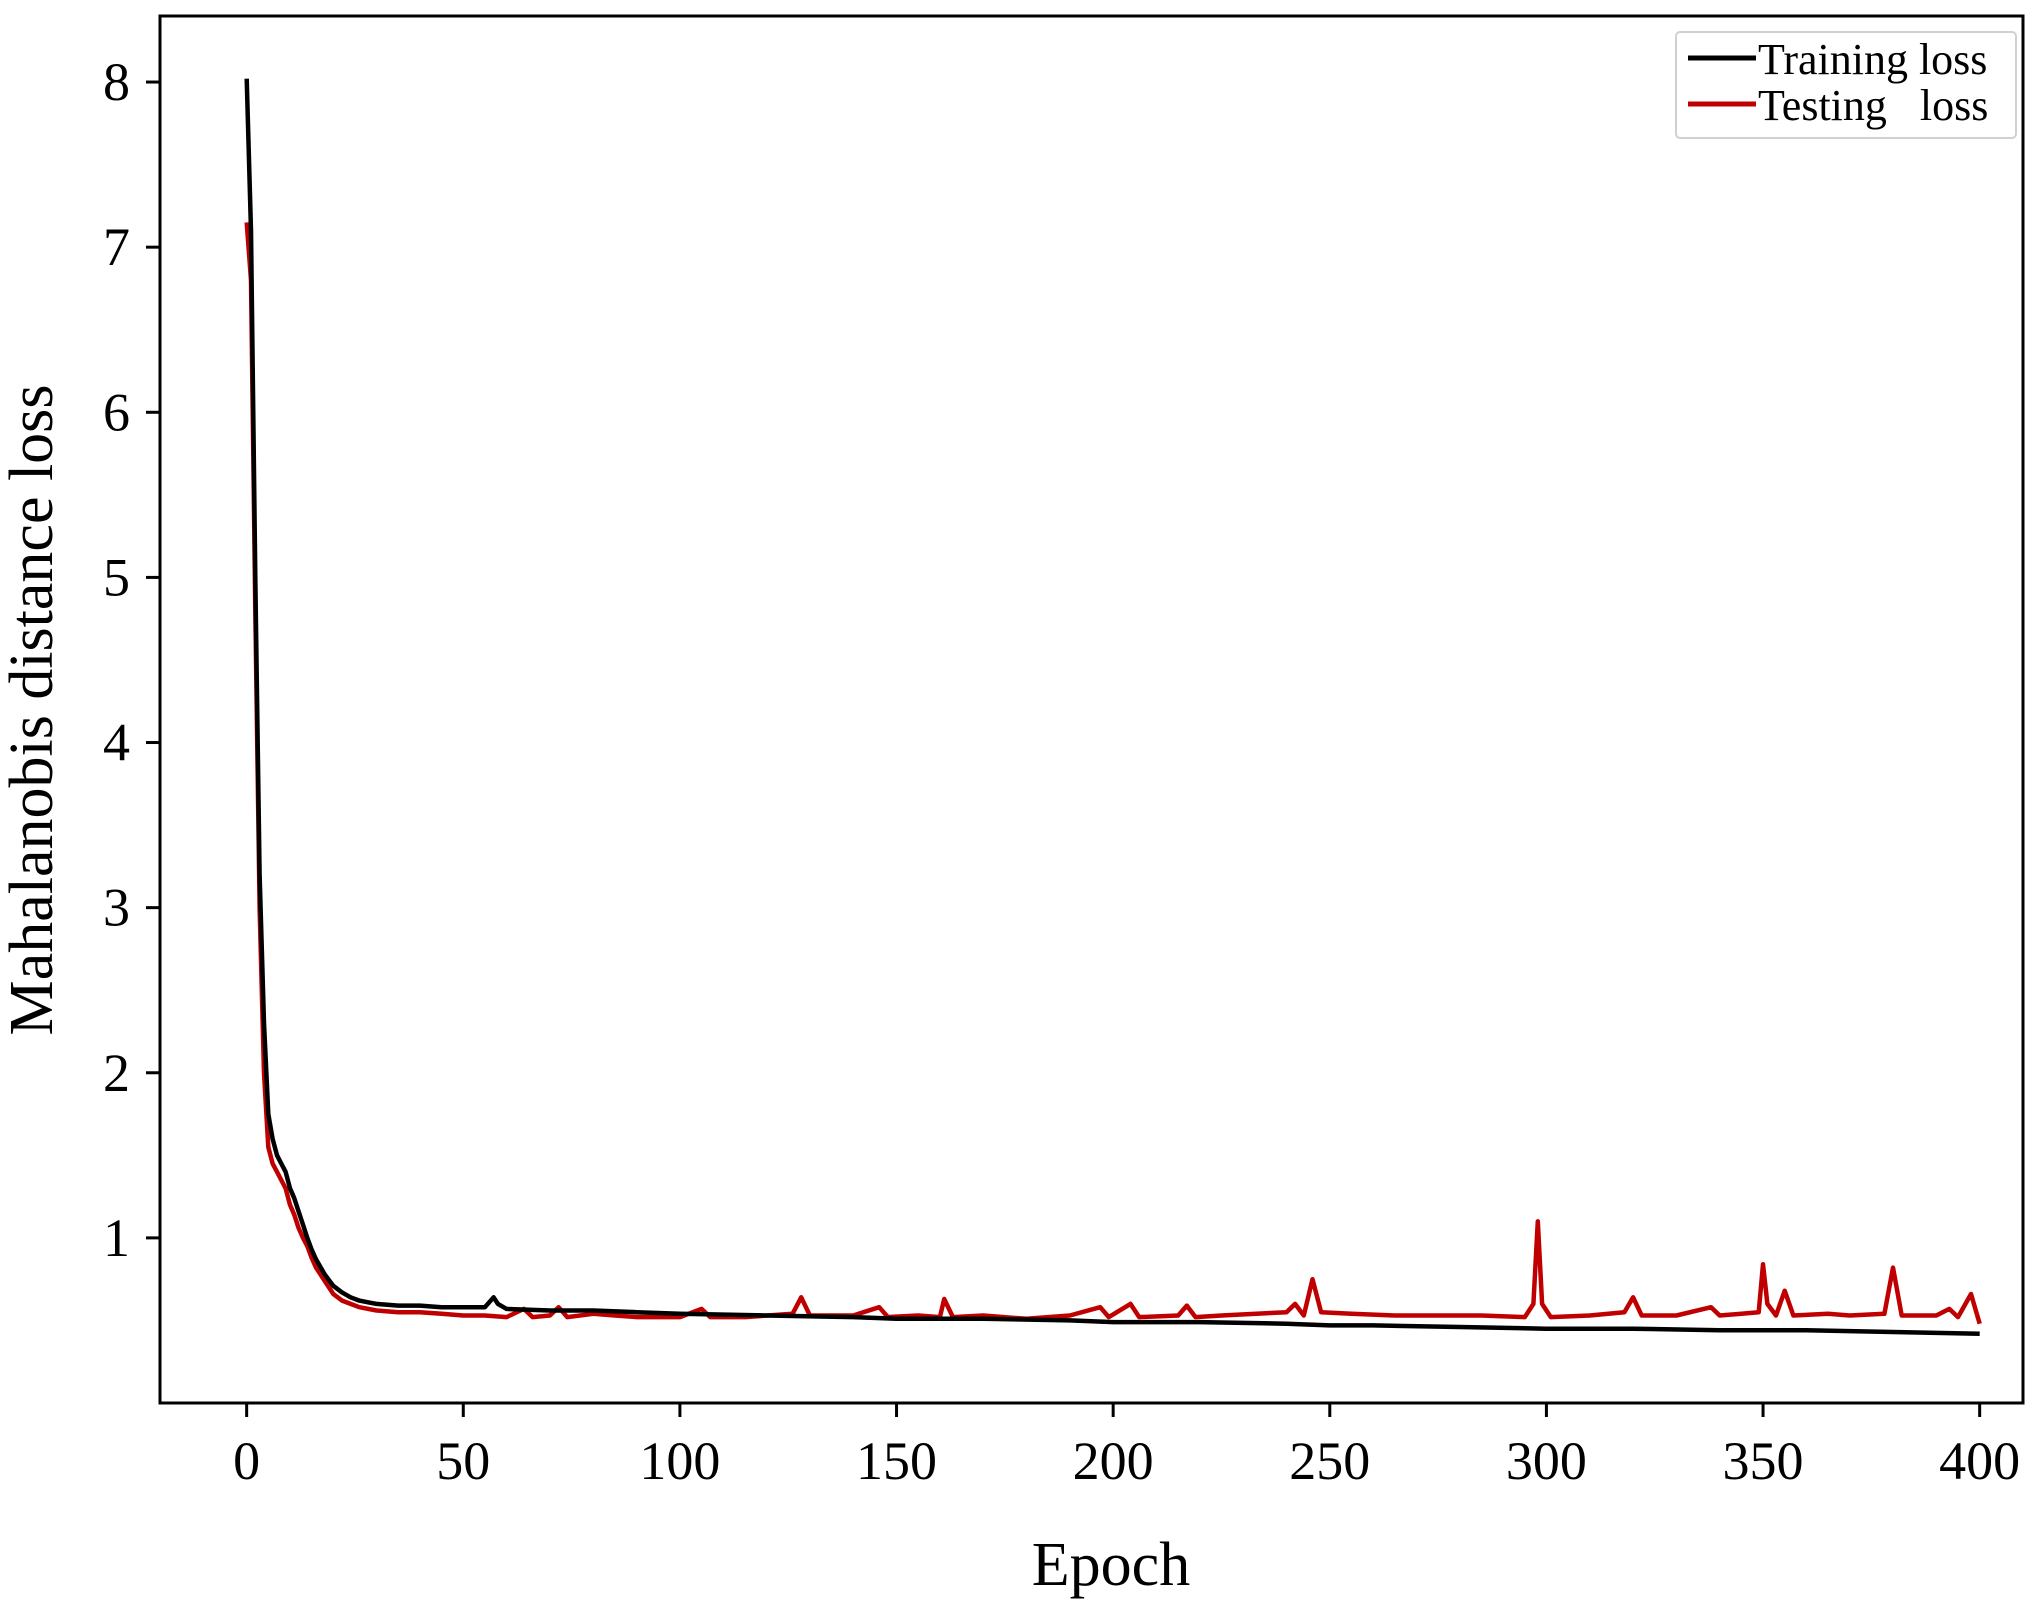 The height and width of the screenshot is (1599, 2039). Describe the element at coordinates (116, 412) in the screenshot. I see `y-tick-label: 6` at that location.